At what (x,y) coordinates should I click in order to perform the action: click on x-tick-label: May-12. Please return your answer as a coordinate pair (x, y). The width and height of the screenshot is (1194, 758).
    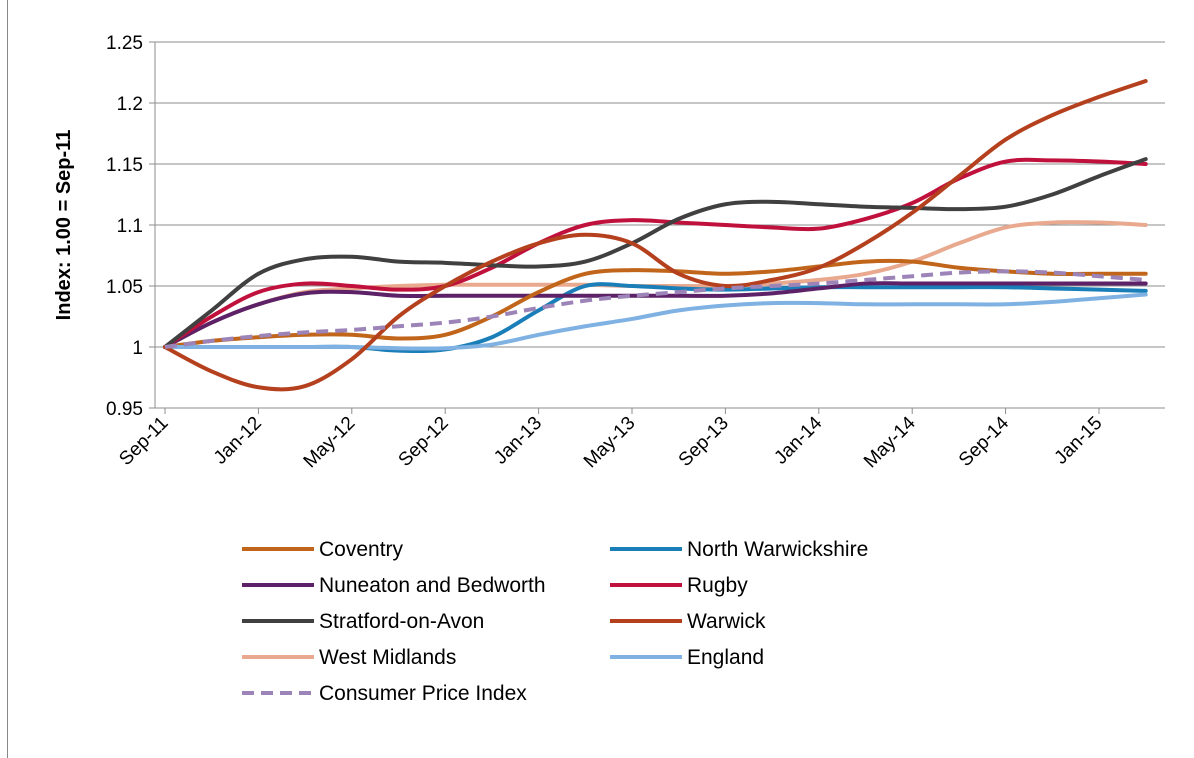
    Looking at the image, I should click on (330, 443).